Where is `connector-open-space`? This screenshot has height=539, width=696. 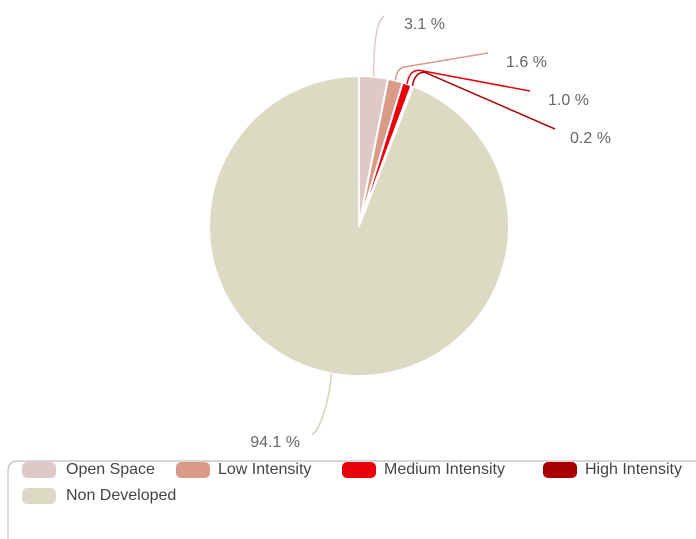 connector-open-space is located at coordinates (378, 46).